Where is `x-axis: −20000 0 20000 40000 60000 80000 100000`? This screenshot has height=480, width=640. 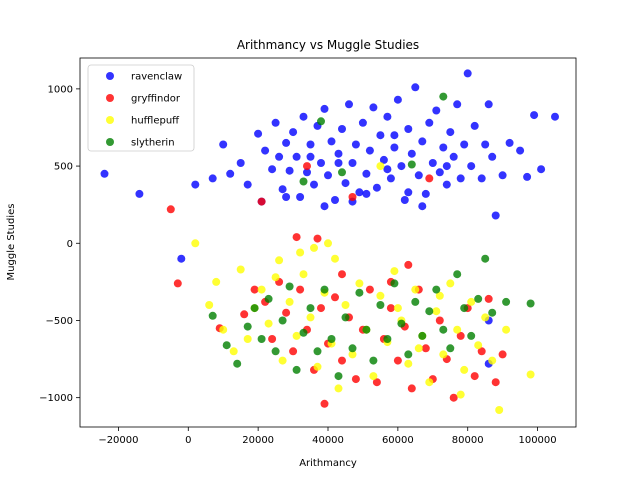
x-axis: −20000 0 20000 40000 60000 80000 100000 is located at coordinates (327, 436).